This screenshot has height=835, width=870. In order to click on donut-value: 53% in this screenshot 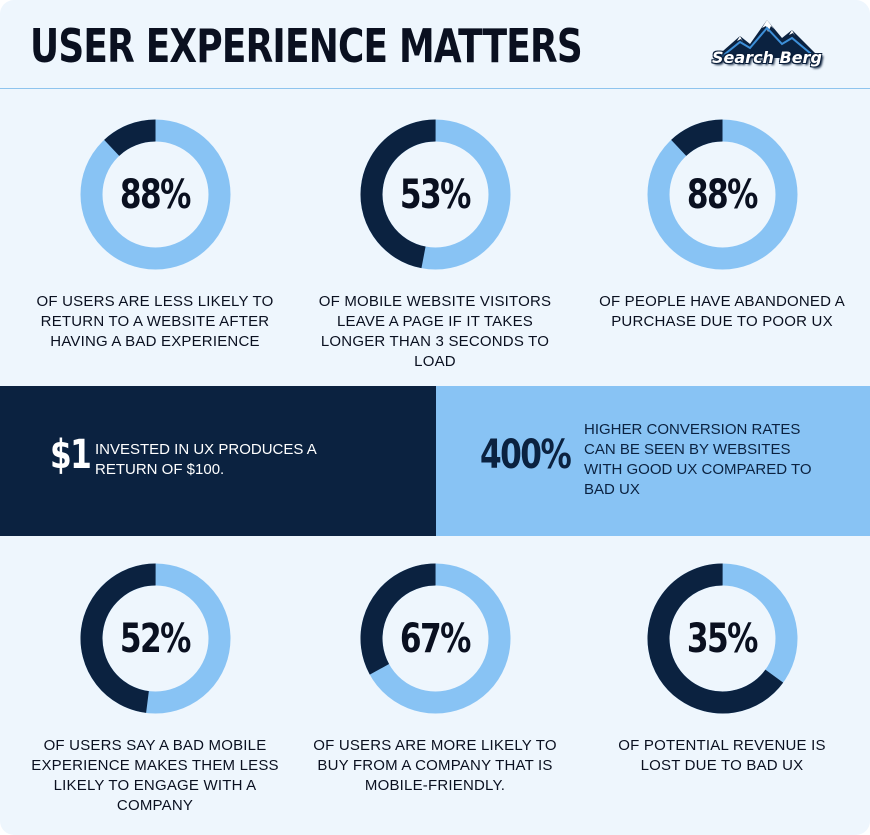, I will do `click(435, 194)`.